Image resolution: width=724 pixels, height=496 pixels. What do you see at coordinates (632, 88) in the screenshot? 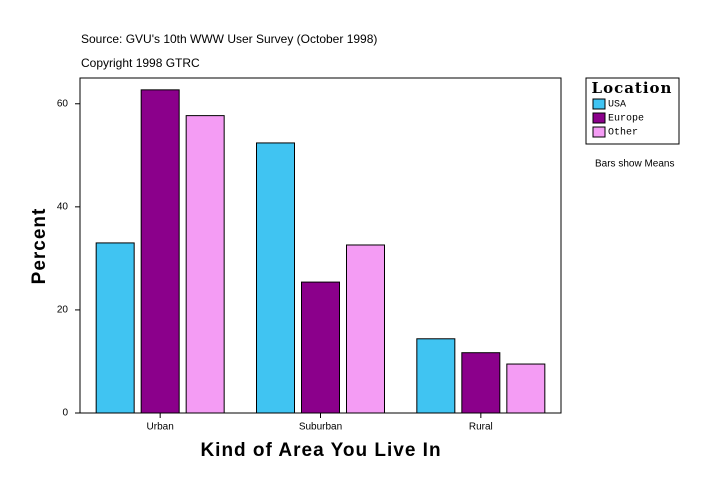
I see `legend-title: Location` at bounding box center [632, 88].